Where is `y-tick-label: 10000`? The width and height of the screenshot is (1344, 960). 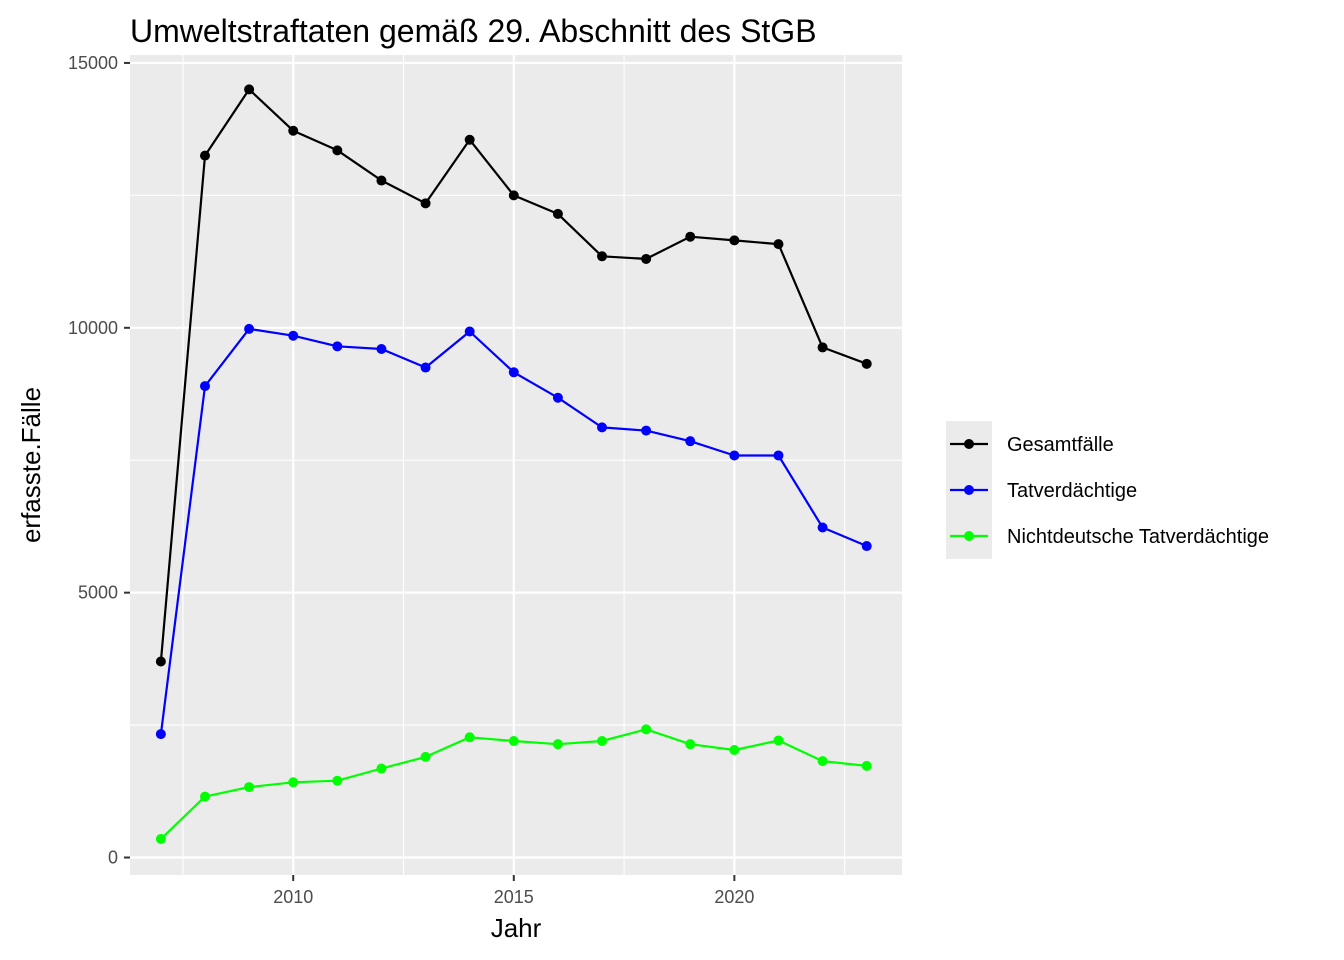
y-tick-label: 10000 is located at coordinates (93, 328).